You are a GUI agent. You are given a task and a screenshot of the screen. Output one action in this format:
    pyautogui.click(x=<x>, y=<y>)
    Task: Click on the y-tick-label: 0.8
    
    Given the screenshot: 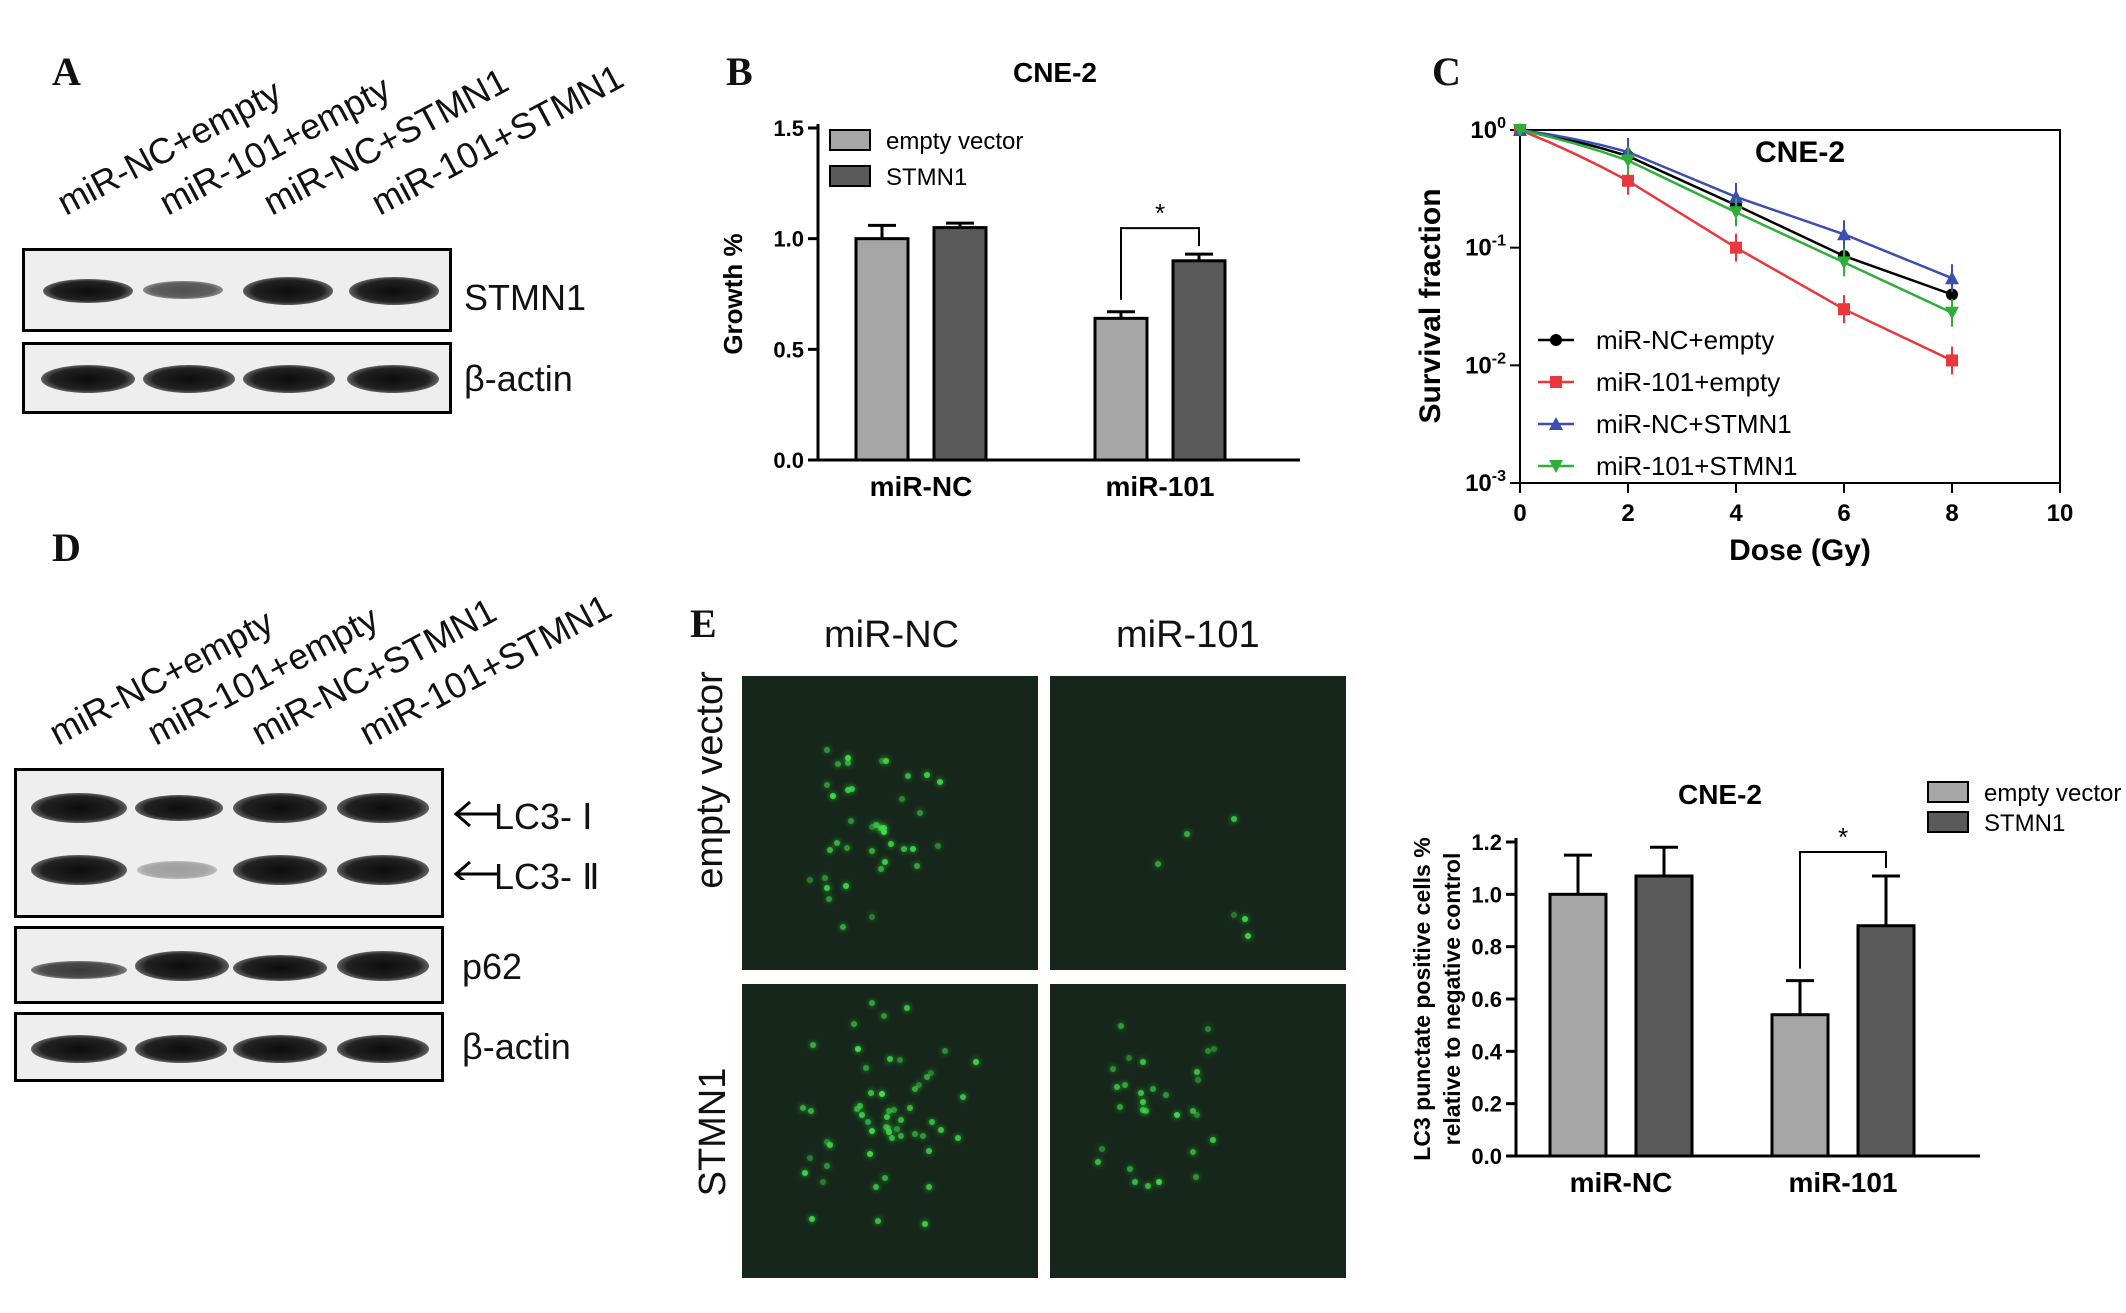 What is the action you would take?
    pyautogui.click(x=1486, y=947)
    